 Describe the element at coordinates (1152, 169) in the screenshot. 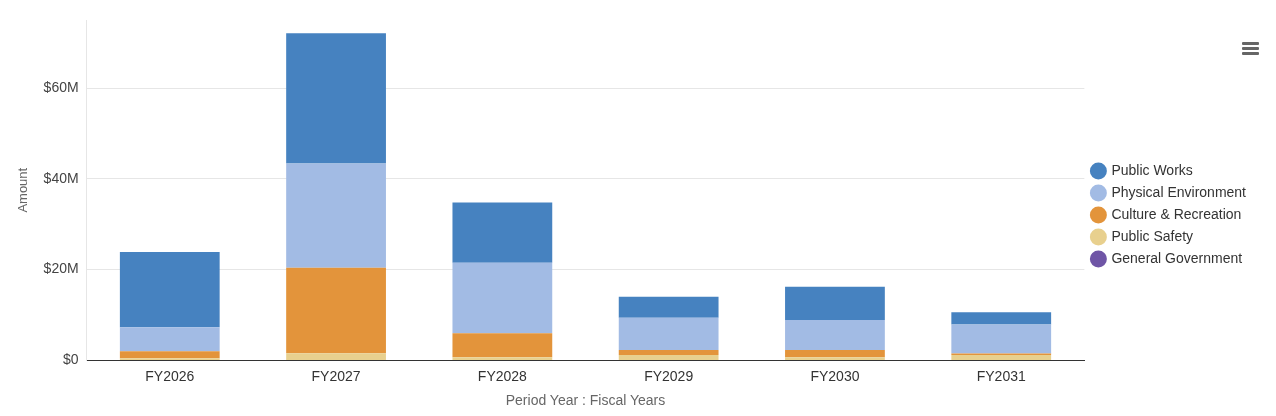

I see `legend-label: Public Works` at that location.